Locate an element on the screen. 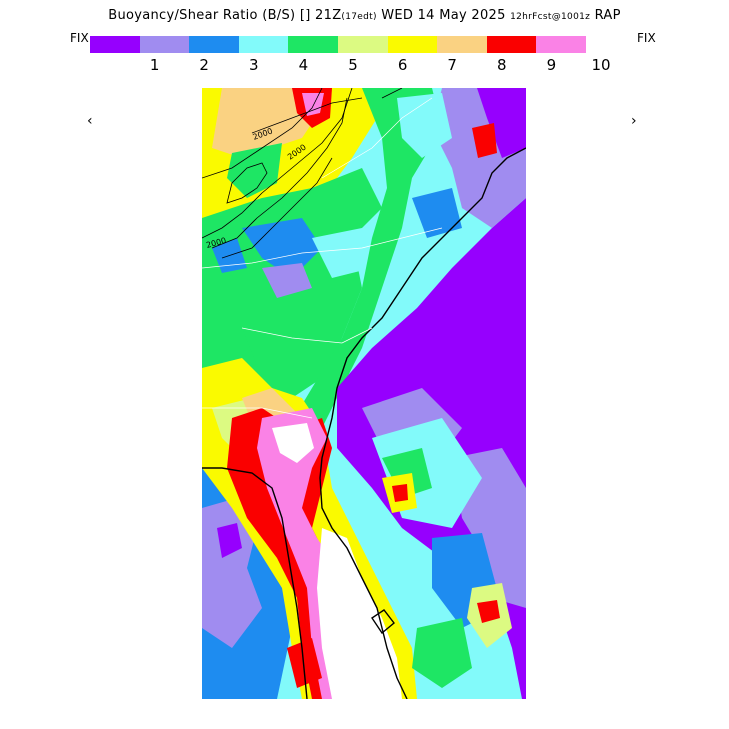 Image resolution: width=729 pixels, height=729 pixels. color-scale-tick-4: 4 is located at coordinates (303, 65).